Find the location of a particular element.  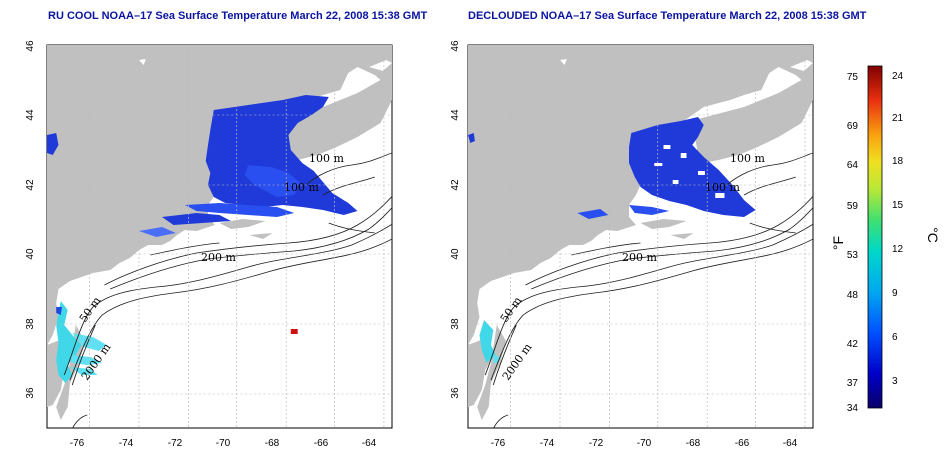

celsius-tick-label: 18 is located at coordinates (898, 161).